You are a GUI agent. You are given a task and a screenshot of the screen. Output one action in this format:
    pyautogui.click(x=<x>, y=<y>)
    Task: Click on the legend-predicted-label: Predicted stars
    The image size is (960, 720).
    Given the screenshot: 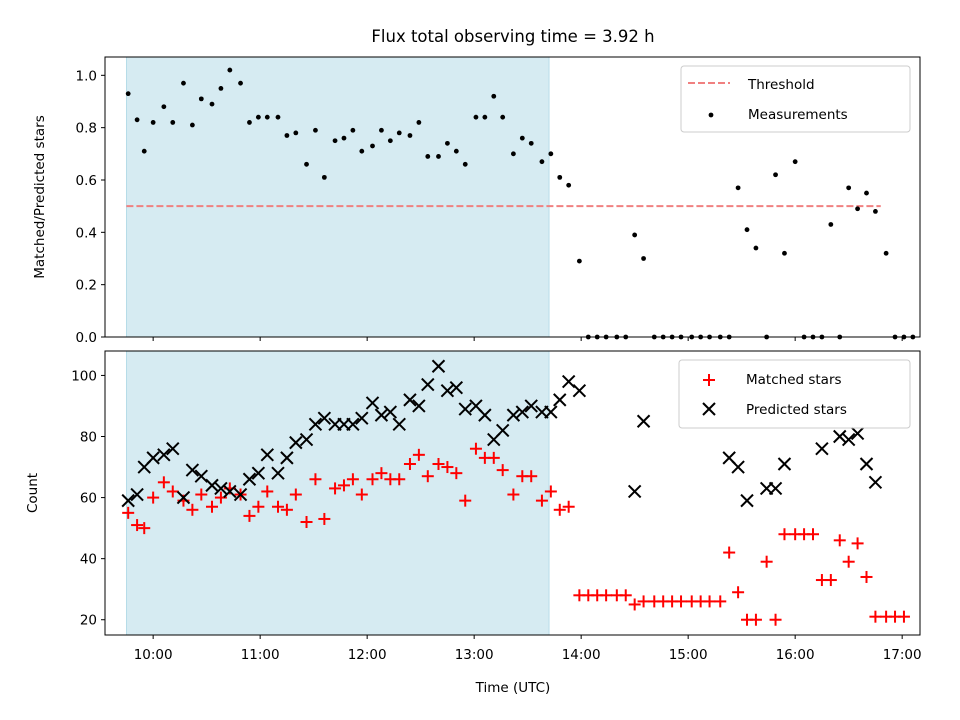 What is the action you would take?
    pyautogui.click(x=796, y=410)
    